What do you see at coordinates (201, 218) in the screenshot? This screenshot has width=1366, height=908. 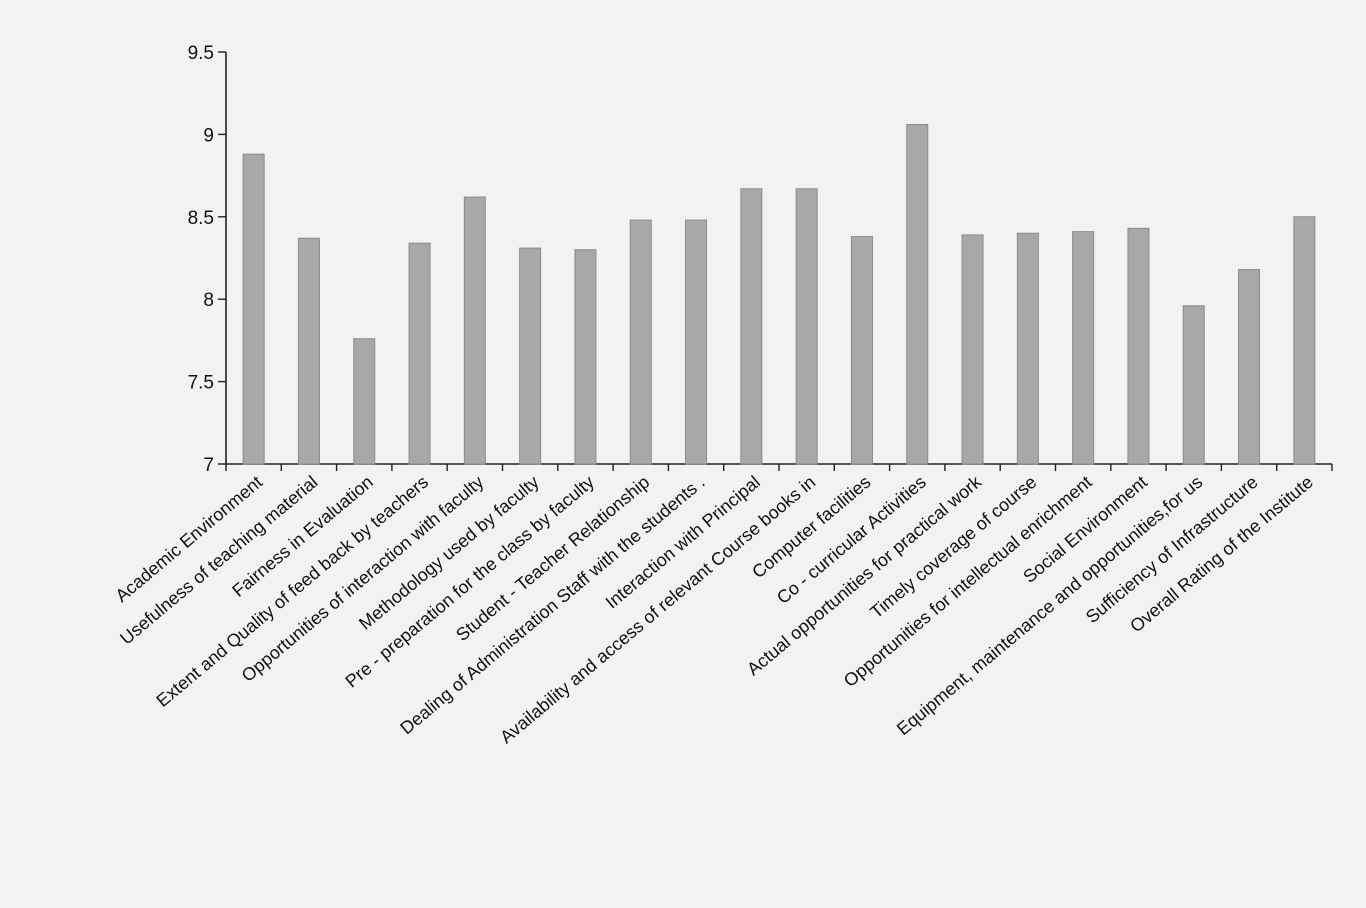 I see `y-tick-label: 8.5` at bounding box center [201, 218].